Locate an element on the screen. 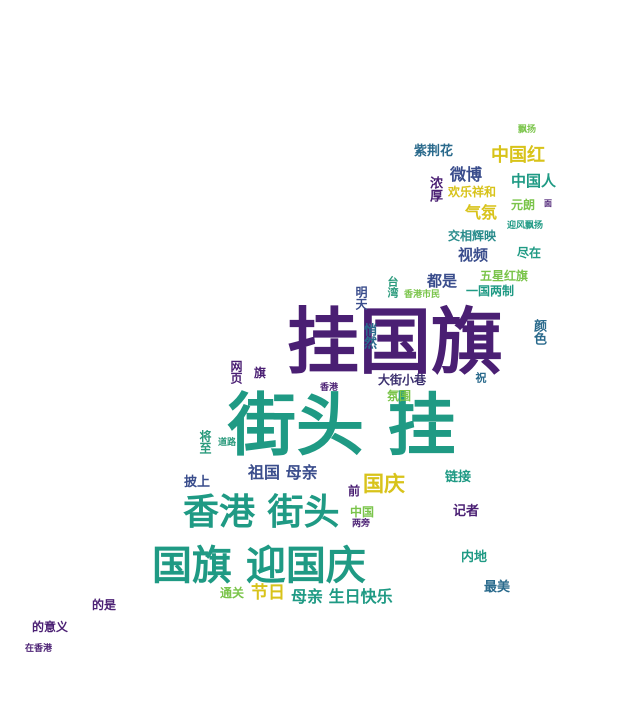 The width and height of the screenshot is (640, 722). word-cloud-word: 元朗 is located at coordinates (523, 205).